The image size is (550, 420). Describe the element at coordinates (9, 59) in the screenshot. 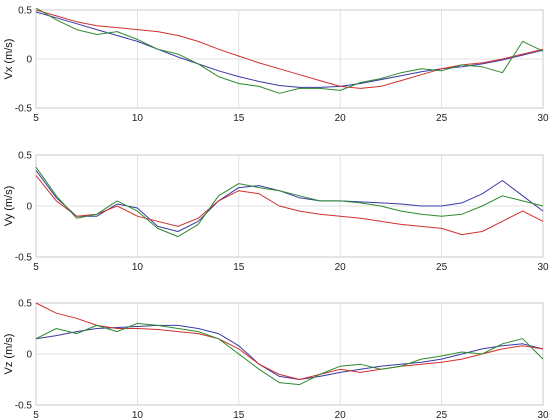

I see `y-axis-label: Vx (m/s)` at that location.